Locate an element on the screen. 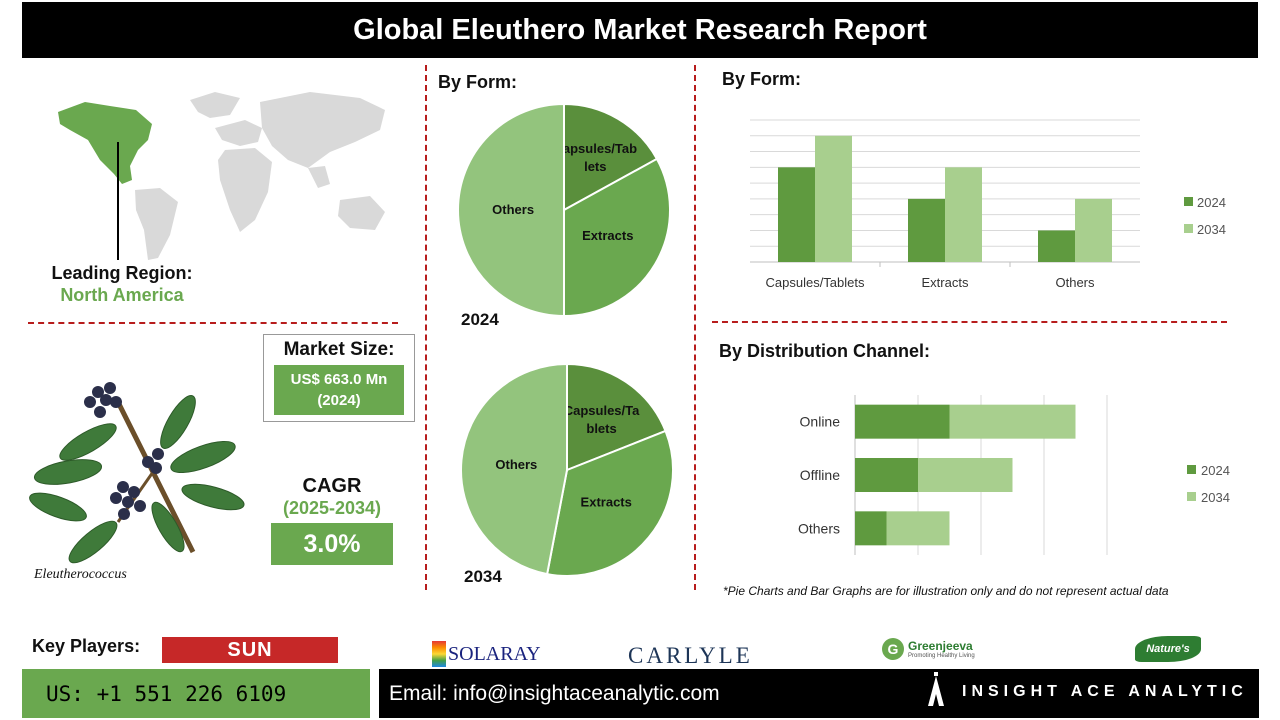  sun-chlorella-logo: SUN CHLORELLA is located at coordinates (250, 662).